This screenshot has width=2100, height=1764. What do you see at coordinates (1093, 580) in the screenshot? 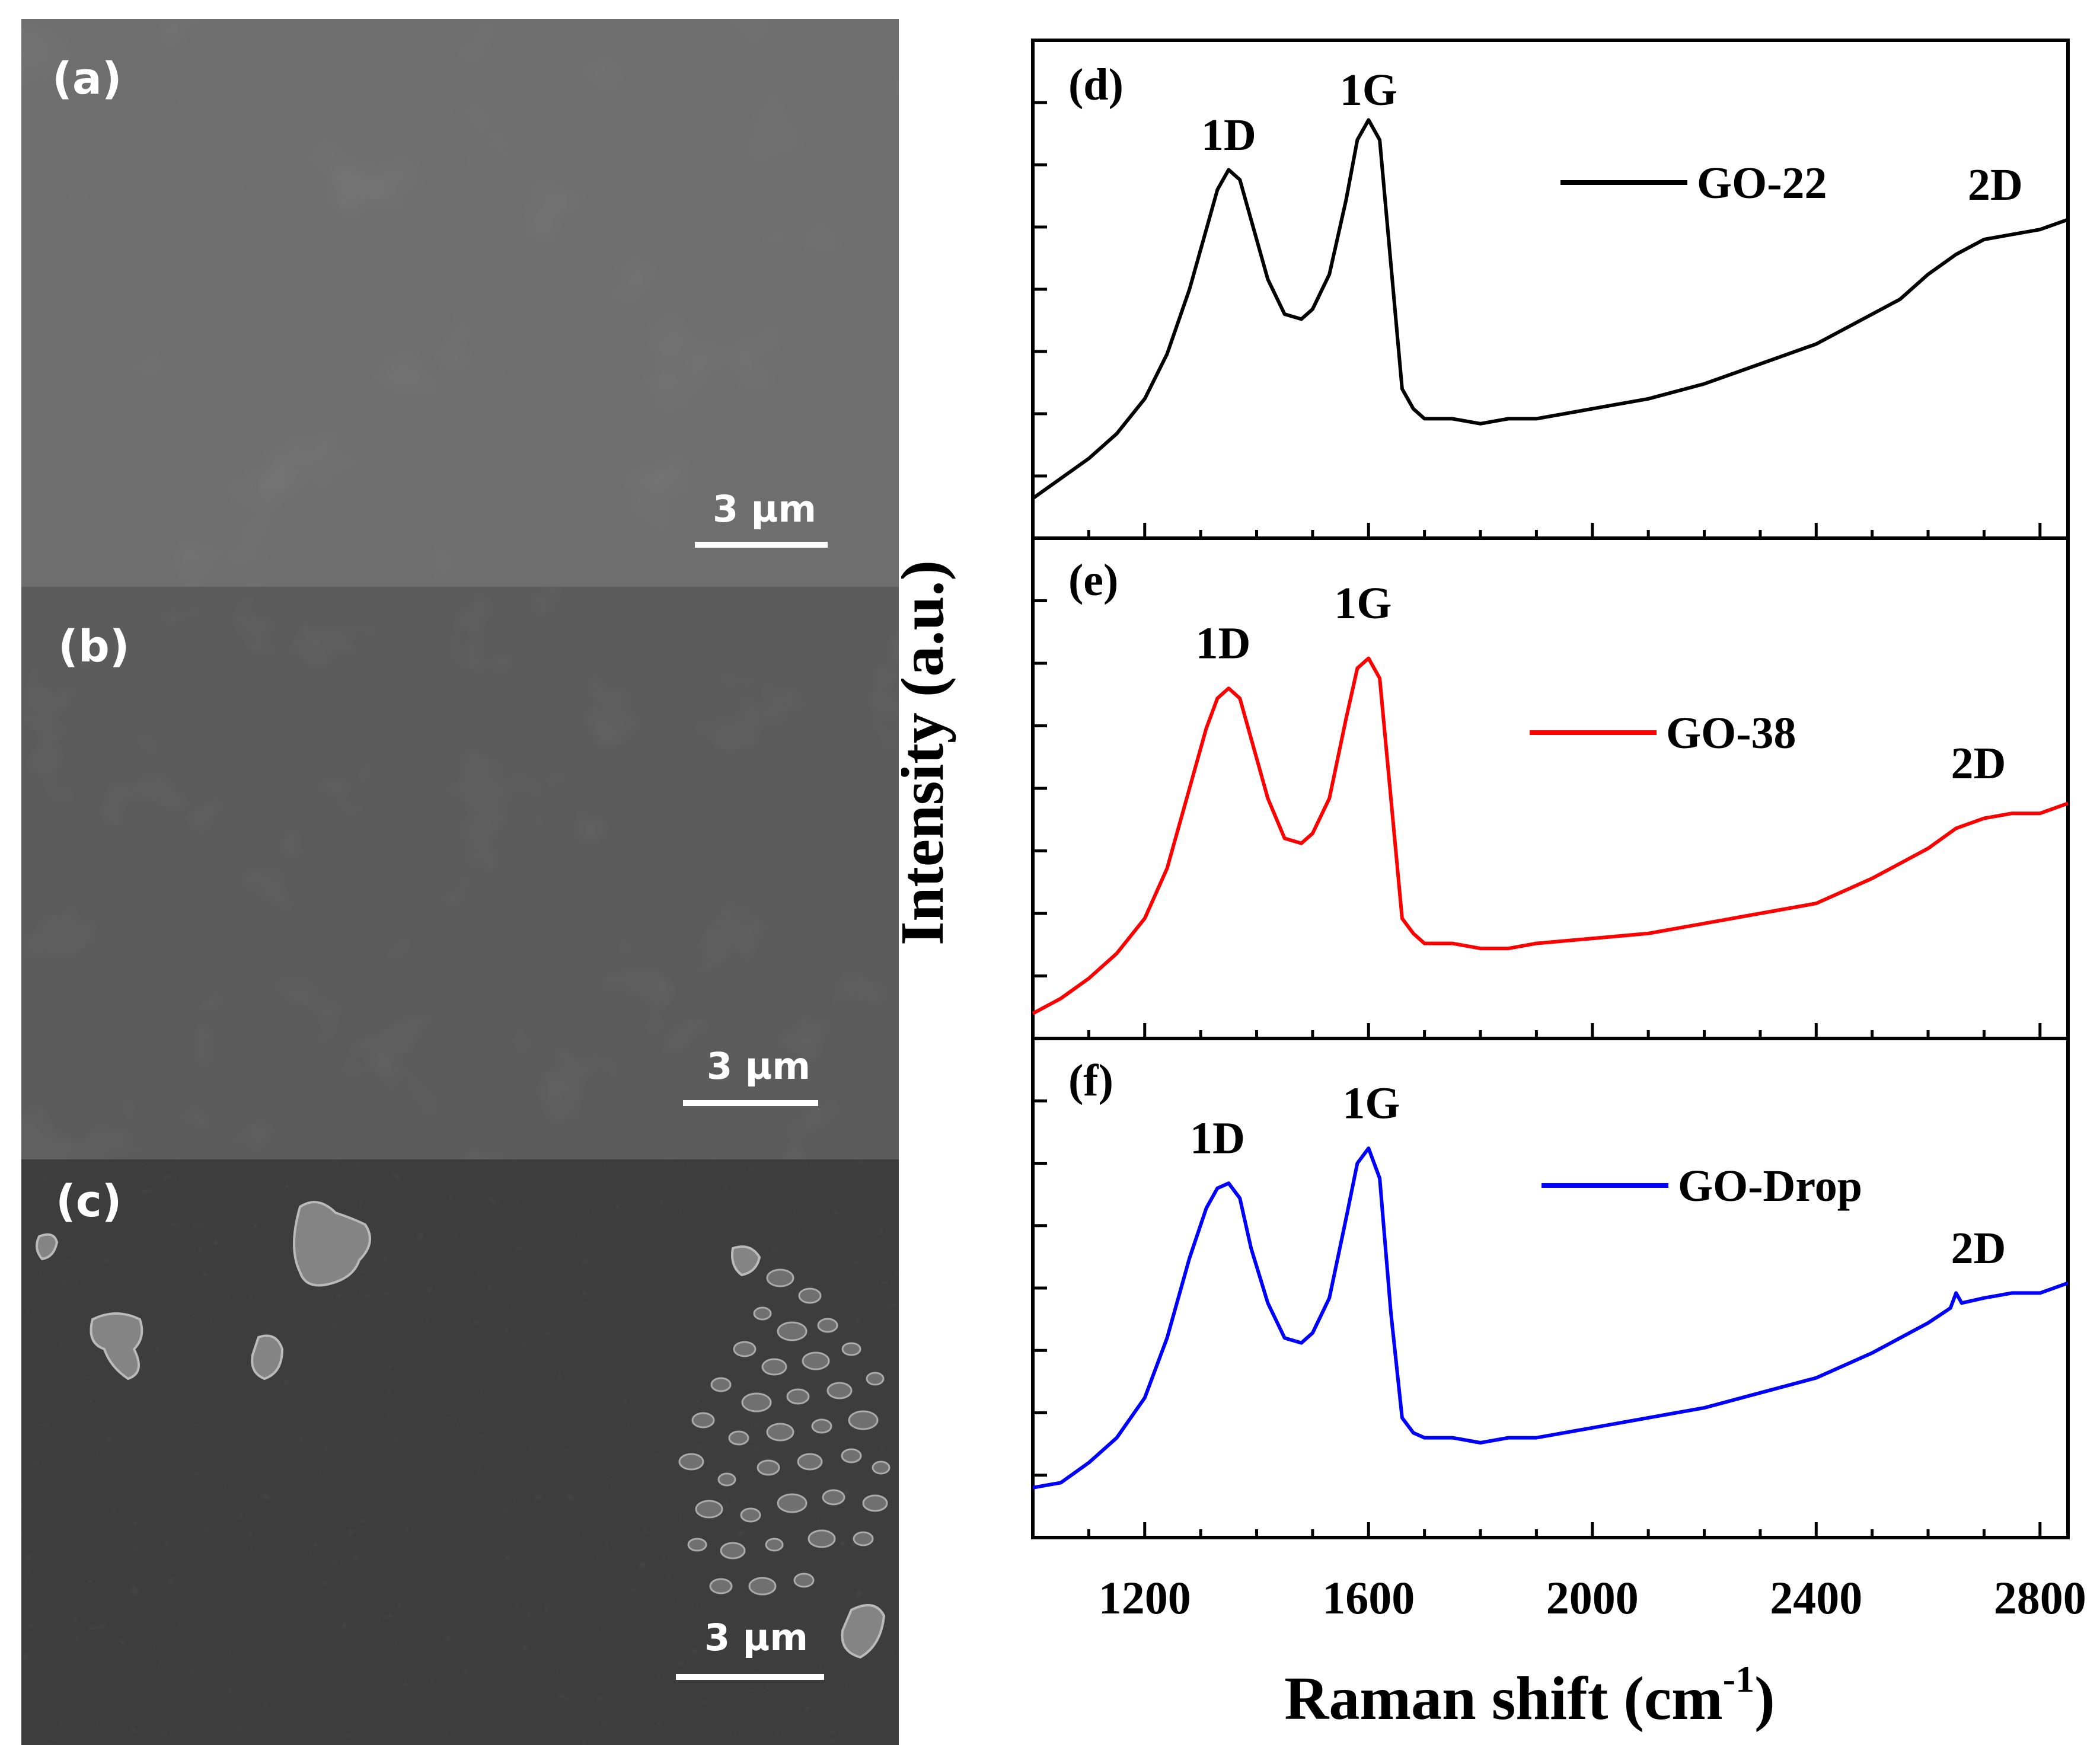
I see `panel-label-e: (e)` at bounding box center [1093, 580].